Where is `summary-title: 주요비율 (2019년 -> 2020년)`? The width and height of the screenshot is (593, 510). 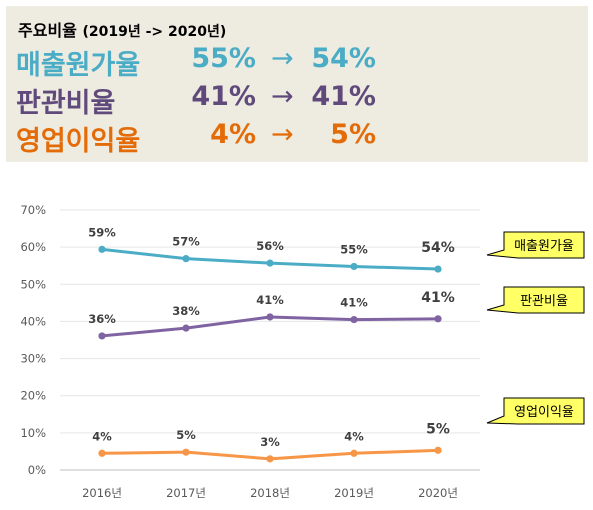 summary-title: 주요비율 (2019년 -> 2020년) is located at coordinates (122, 29).